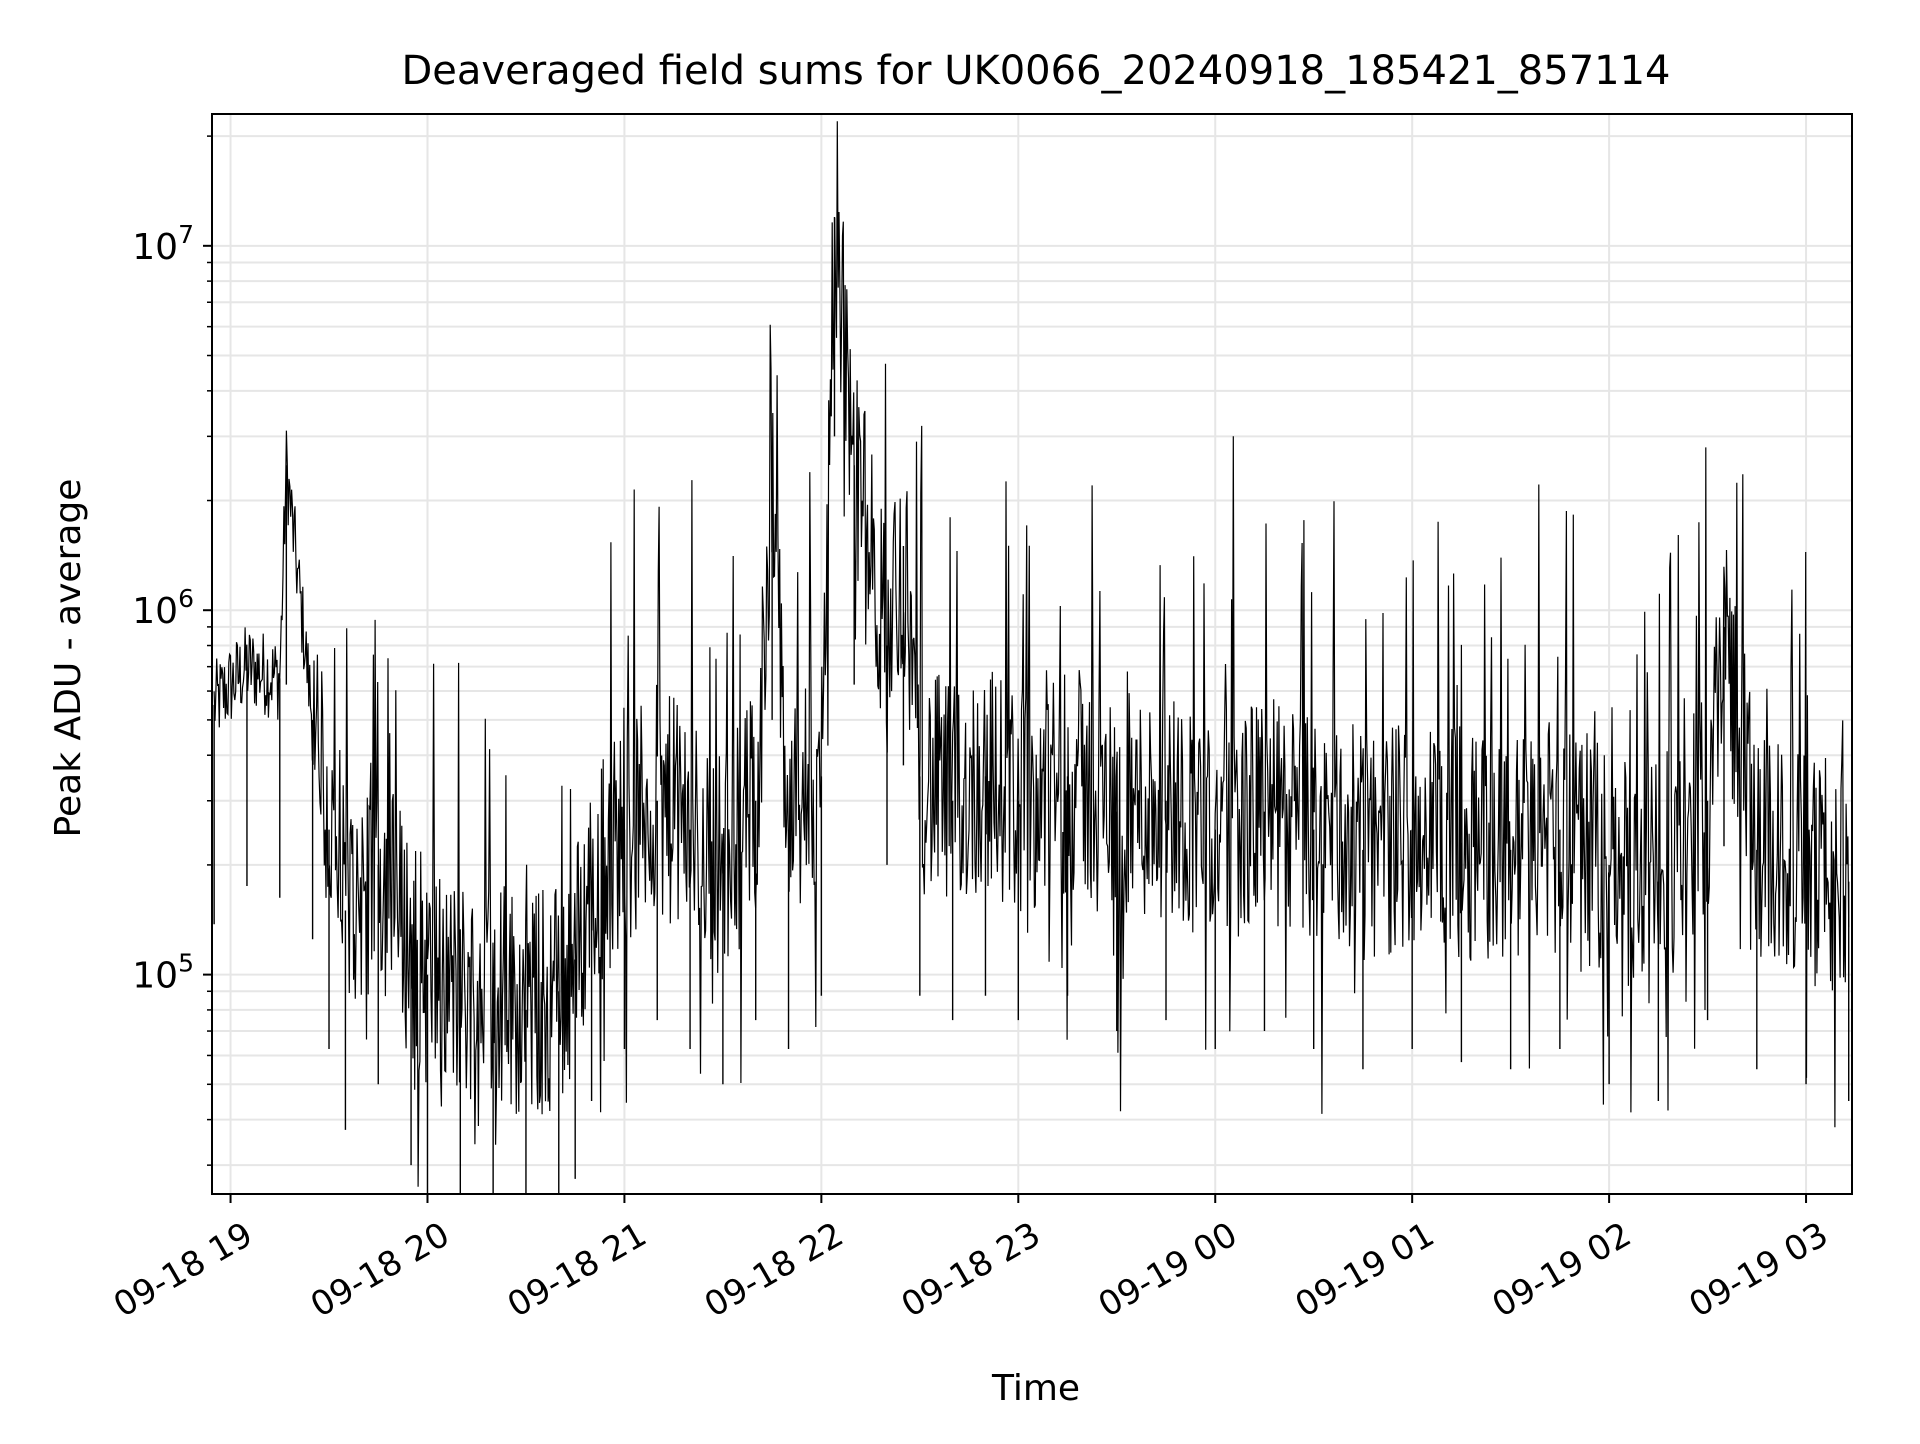 The image size is (1920, 1444). I want to click on y-tick-label: 10⁶, so click(163, 608).